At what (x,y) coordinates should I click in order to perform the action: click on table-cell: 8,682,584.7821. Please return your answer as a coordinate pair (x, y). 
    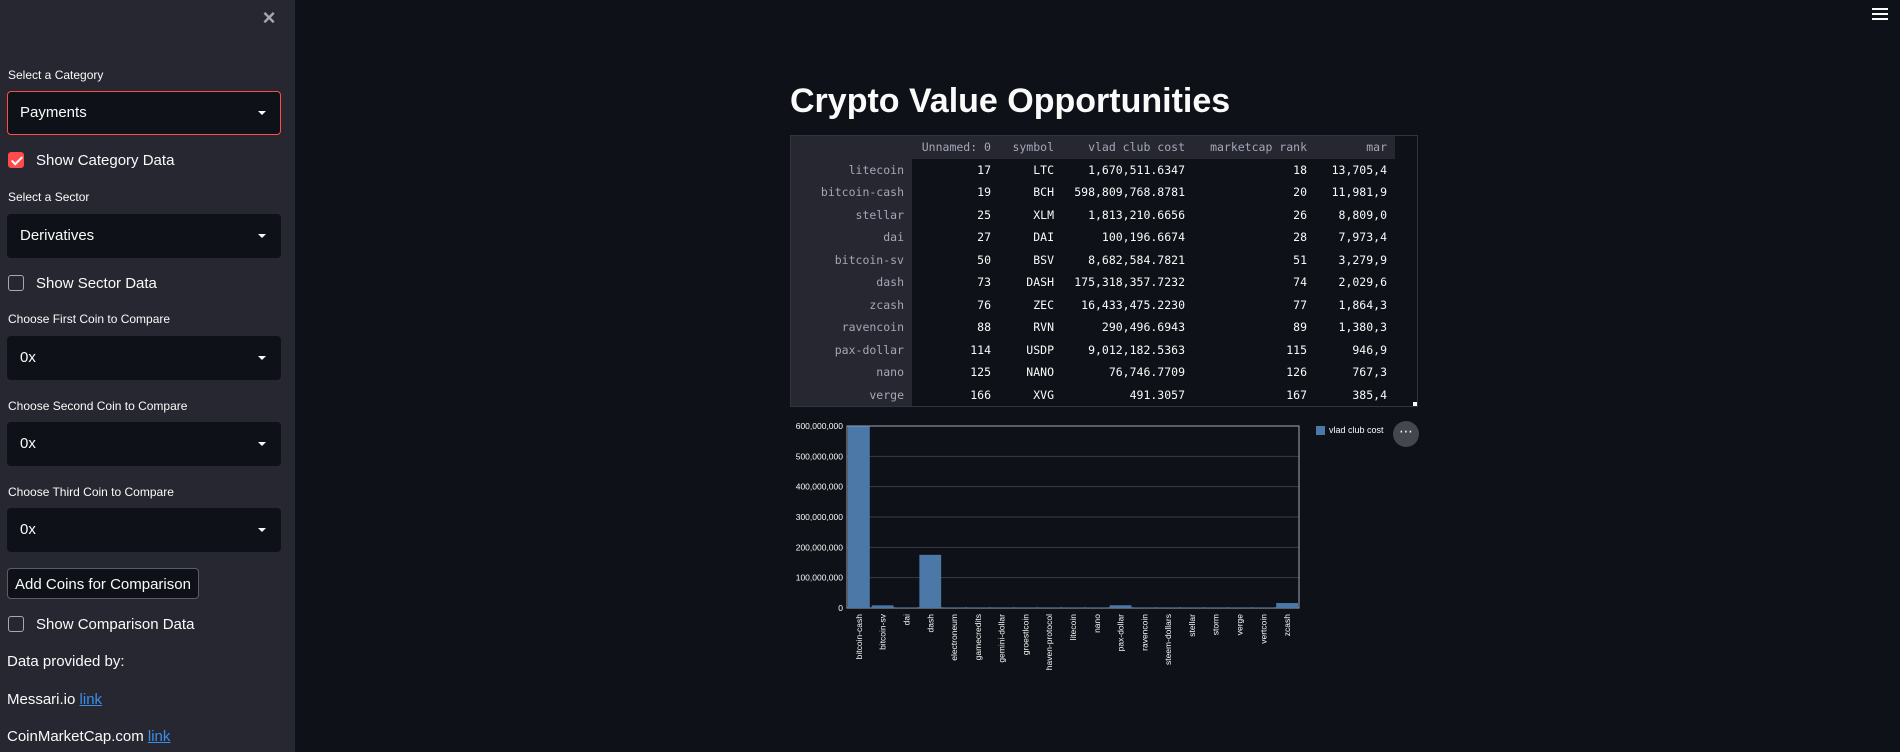
    Looking at the image, I should click on (1136, 259).